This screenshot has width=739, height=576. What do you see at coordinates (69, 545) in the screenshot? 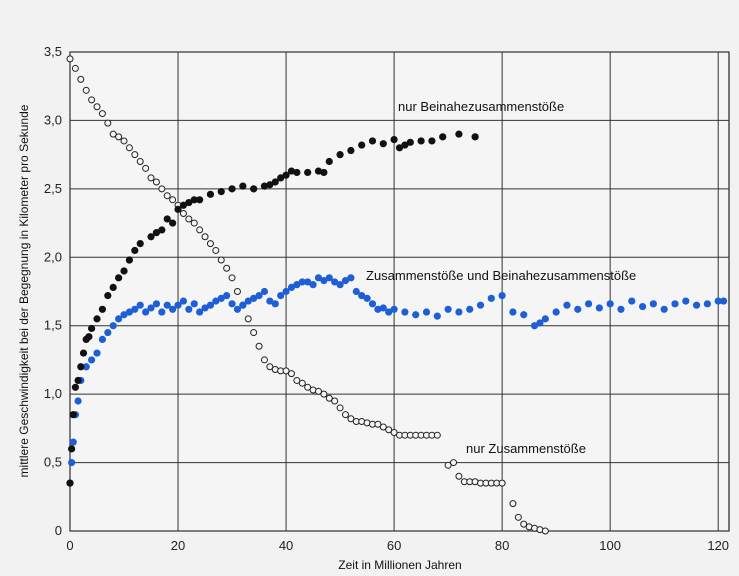
I see `x-tick-label: 0` at bounding box center [69, 545].